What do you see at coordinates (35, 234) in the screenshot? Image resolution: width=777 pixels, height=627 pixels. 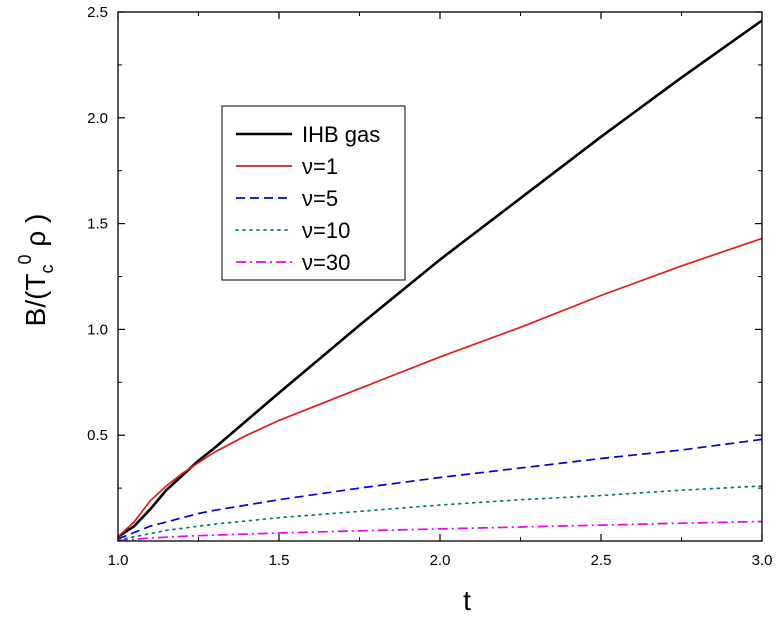 I see `y-axis-title-tail: ρ )` at bounding box center [35, 234].